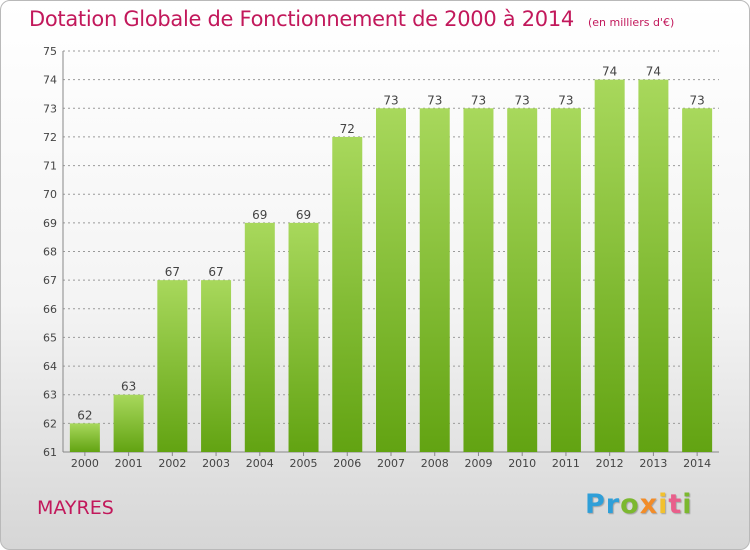  I want to click on x-tick-label: 2008, so click(435, 463).